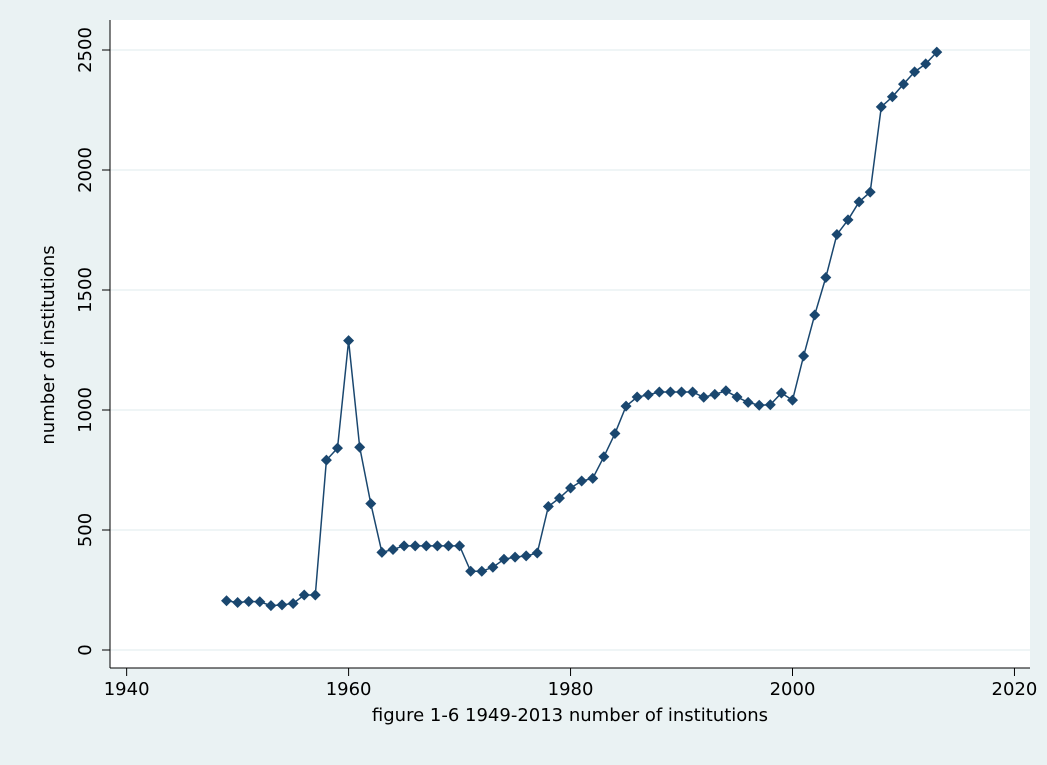 Image resolution: width=1047 pixels, height=765 pixels. I want to click on x-tick-label: 1940, so click(127, 689).